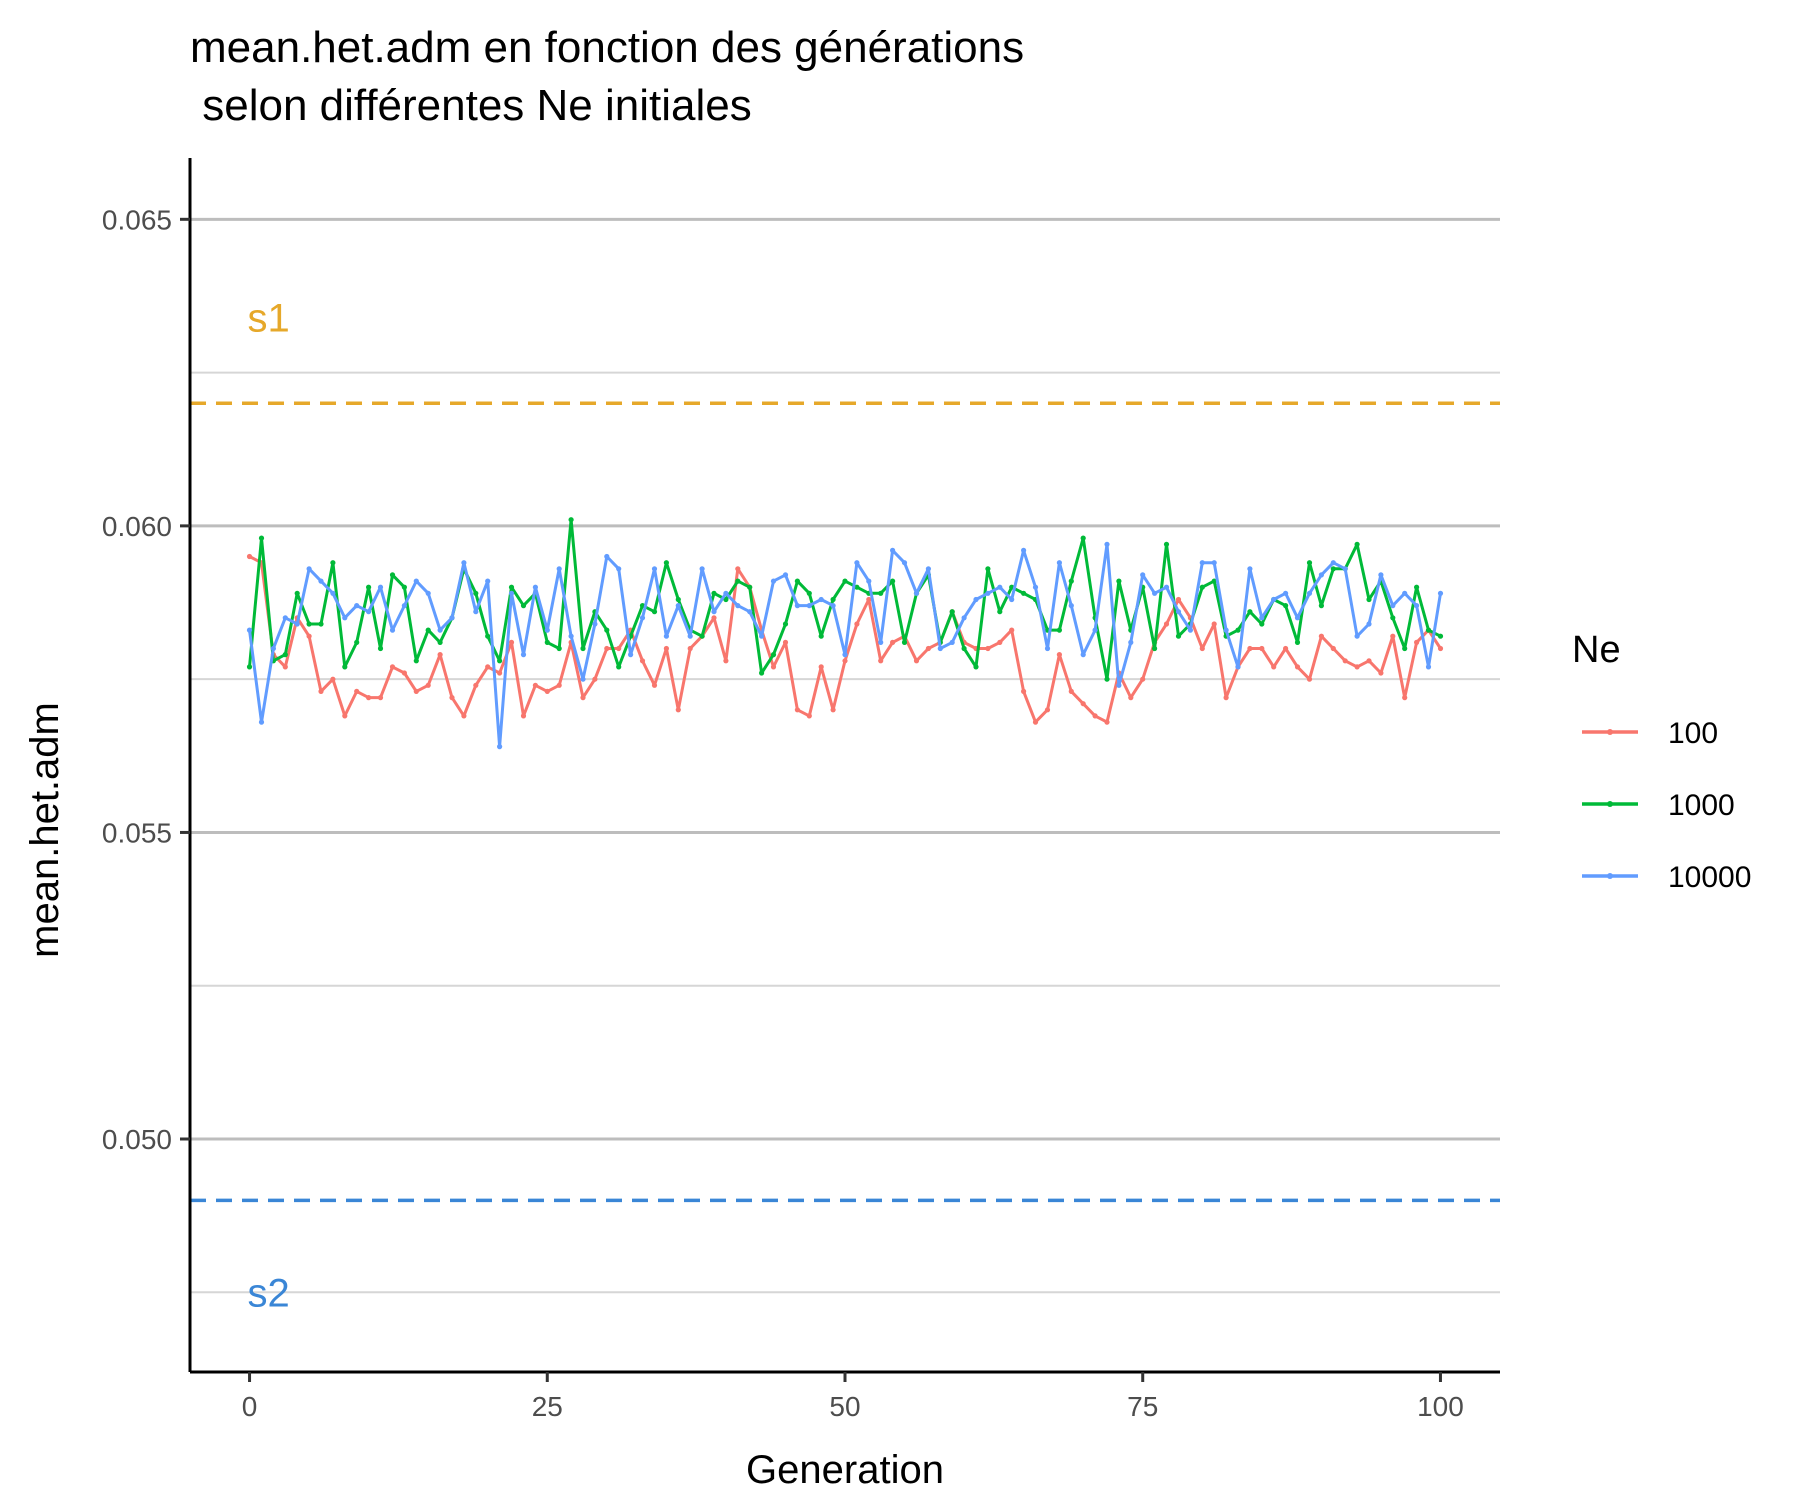  Describe the element at coordinates (844, 1406) in the screenshot. I see `x-tick-label: 50` at that location.